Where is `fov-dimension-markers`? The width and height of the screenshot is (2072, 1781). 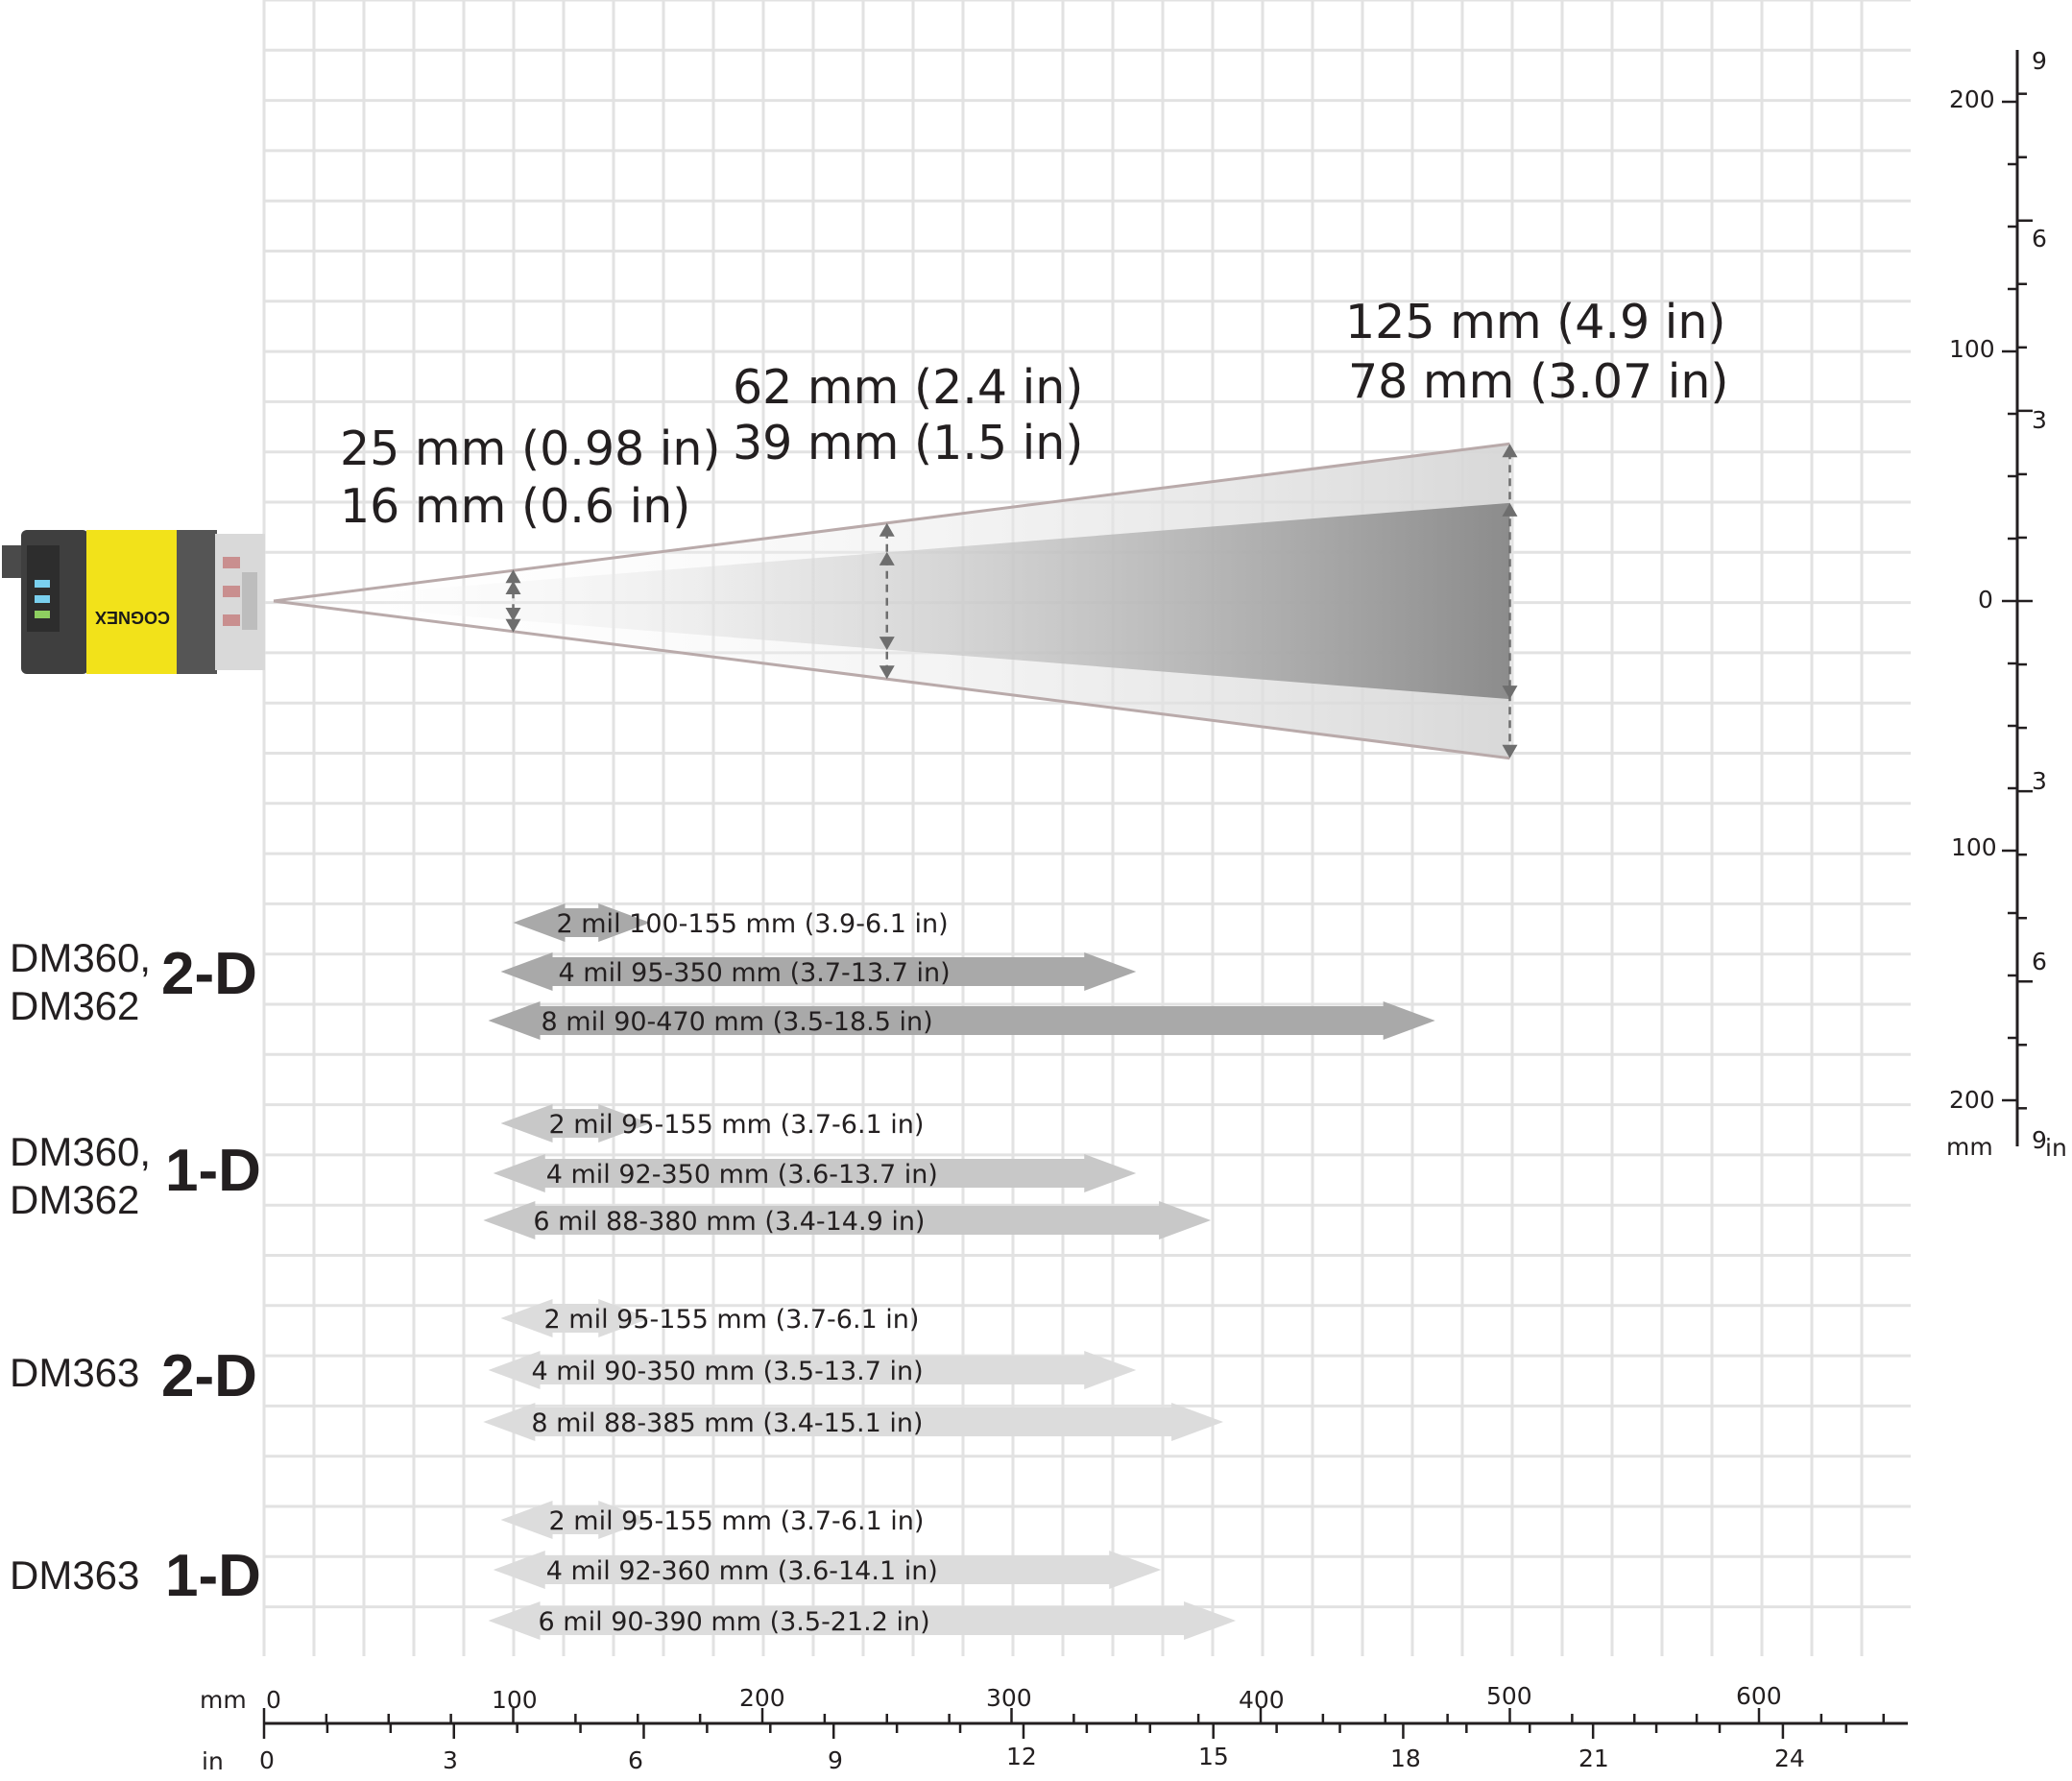 fov-dimension-markers is located at coordinates (1011, 601).